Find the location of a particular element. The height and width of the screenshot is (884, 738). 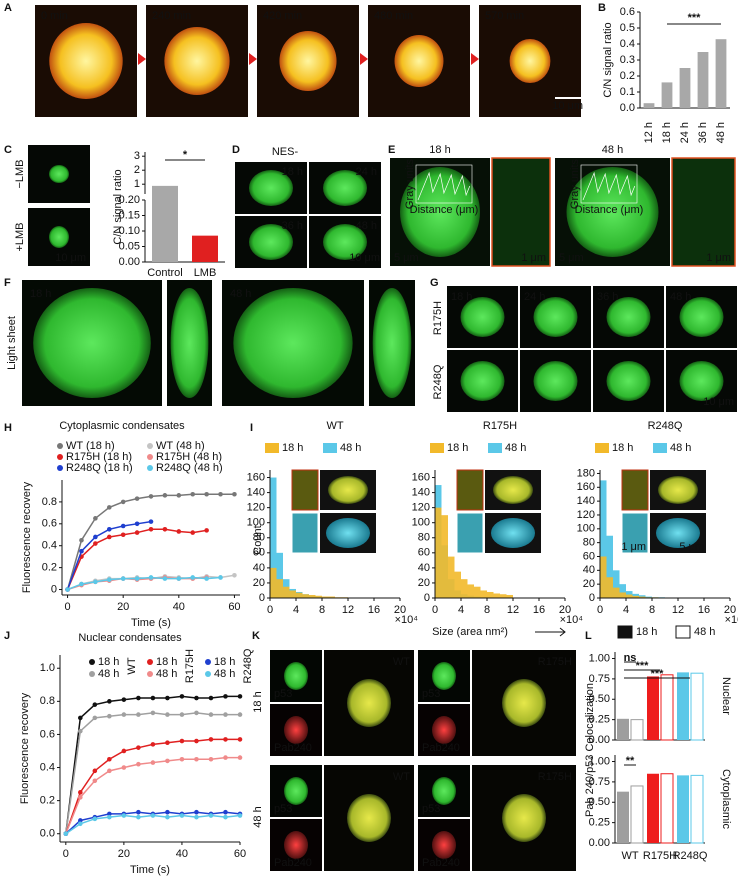

inset is located at coordinates (470, 490).